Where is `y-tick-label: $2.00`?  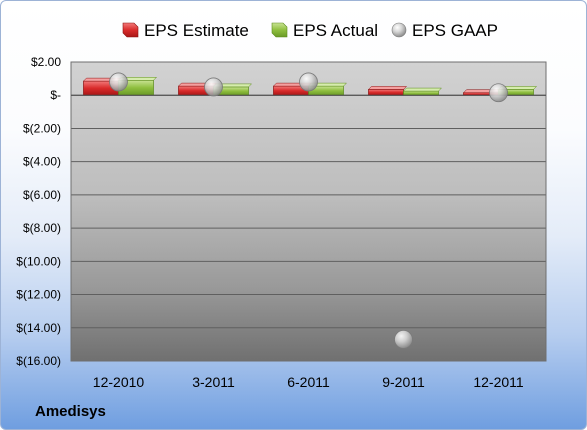 y-tick-label: $2.00 is located at coordinates (46, 62).